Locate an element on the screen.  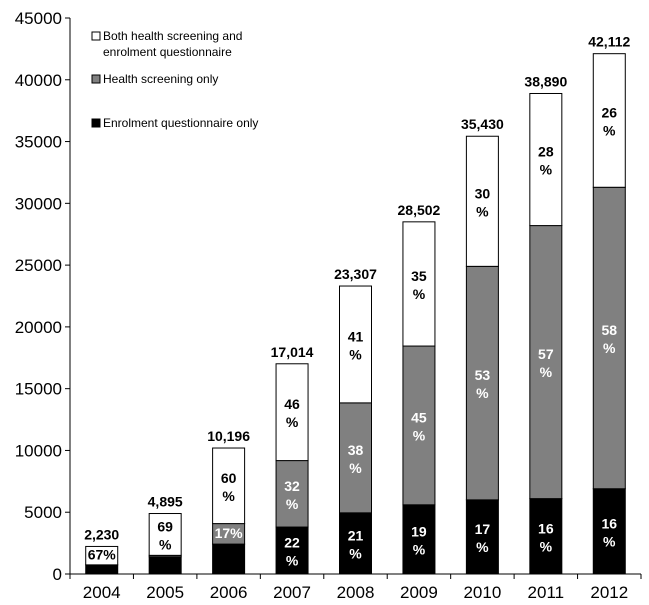
x-axis: 2004 2005 2006 2007 2008 2009 2010 2011 2012 is located at coordinates (355, 587).